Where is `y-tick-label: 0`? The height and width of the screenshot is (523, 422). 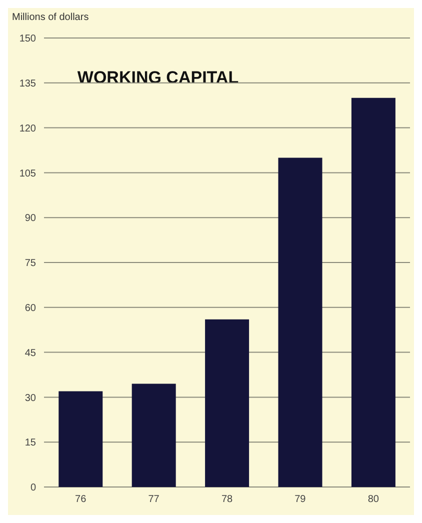
y-tick-label: 0 is located at coordinates (33, 488).